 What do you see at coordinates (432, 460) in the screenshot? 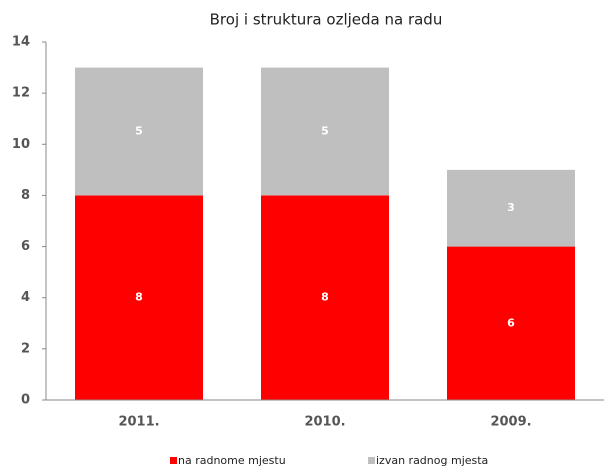
I see `legend-label: izvan radnog mjesta` at bounding box center [432, 460].